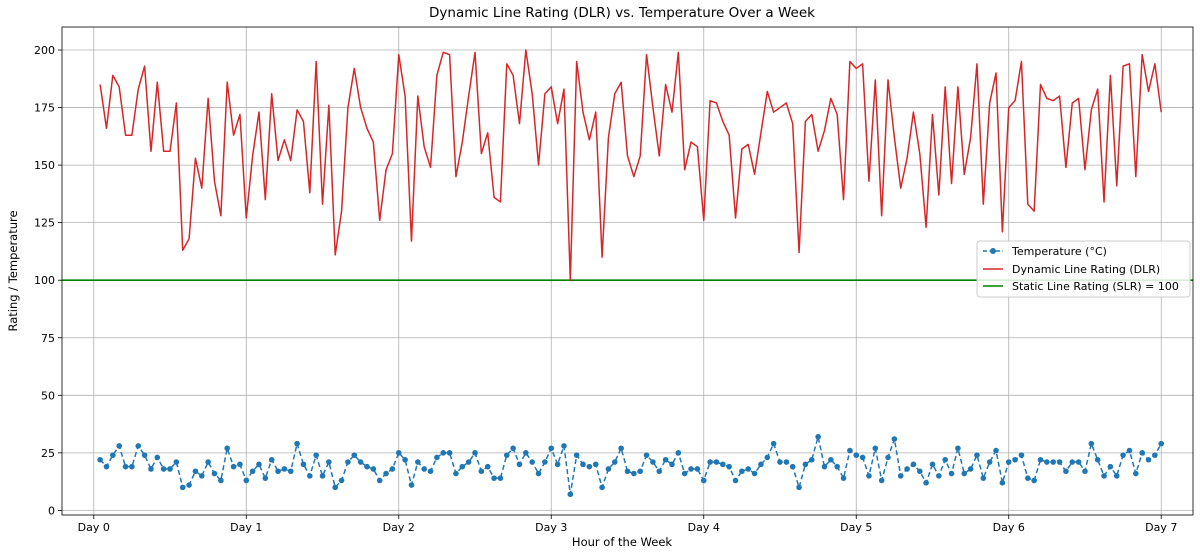 This screenshot has width=1200, height=556. I want to click on x-axis: Day 0 Day 1 Day 2 Day 3 Day 4 Day 5 Day 6 Day 7, so click(627, 524).